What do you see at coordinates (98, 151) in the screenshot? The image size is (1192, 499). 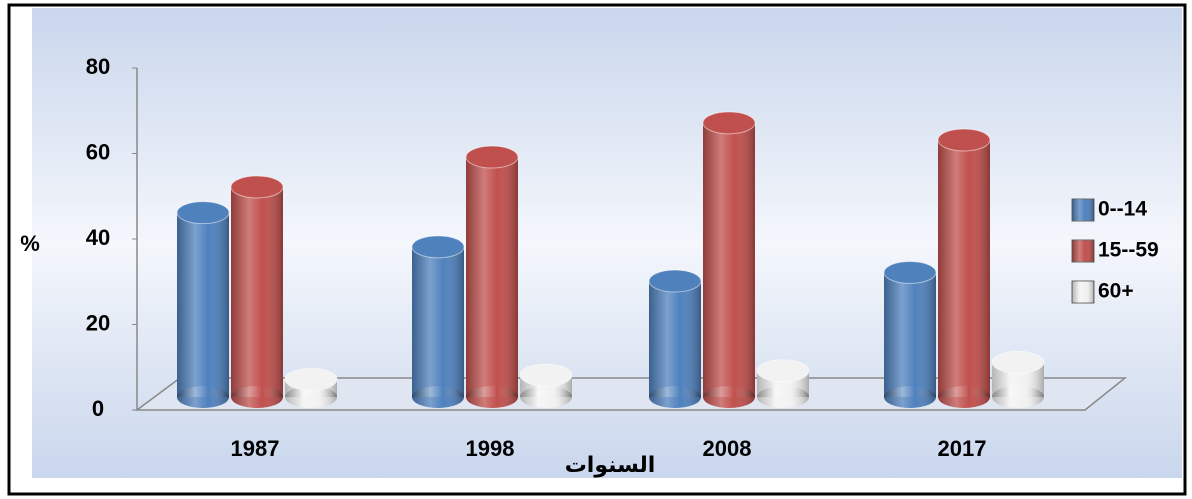 I see `y-tick-label: 60` at bounding box center [98, 151].